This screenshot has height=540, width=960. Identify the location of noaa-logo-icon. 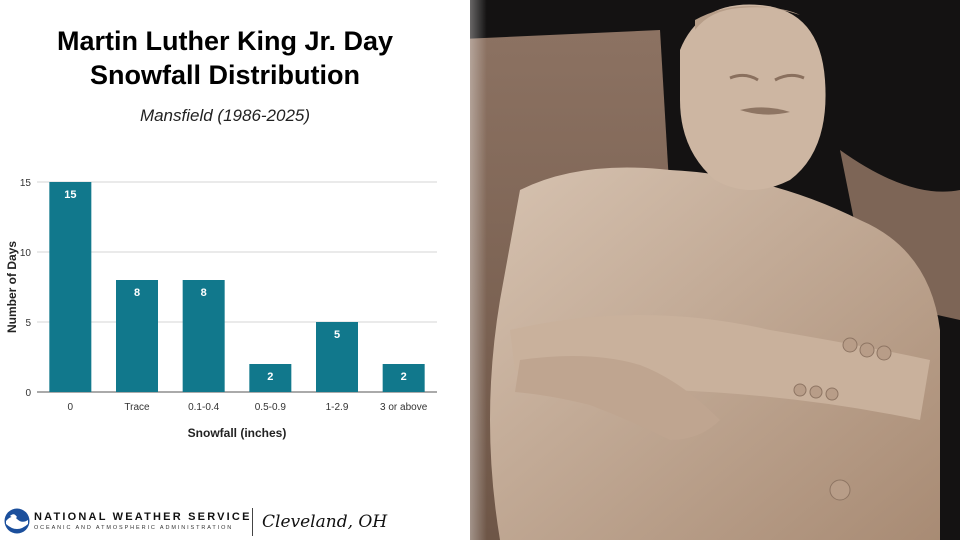
(17, 521).